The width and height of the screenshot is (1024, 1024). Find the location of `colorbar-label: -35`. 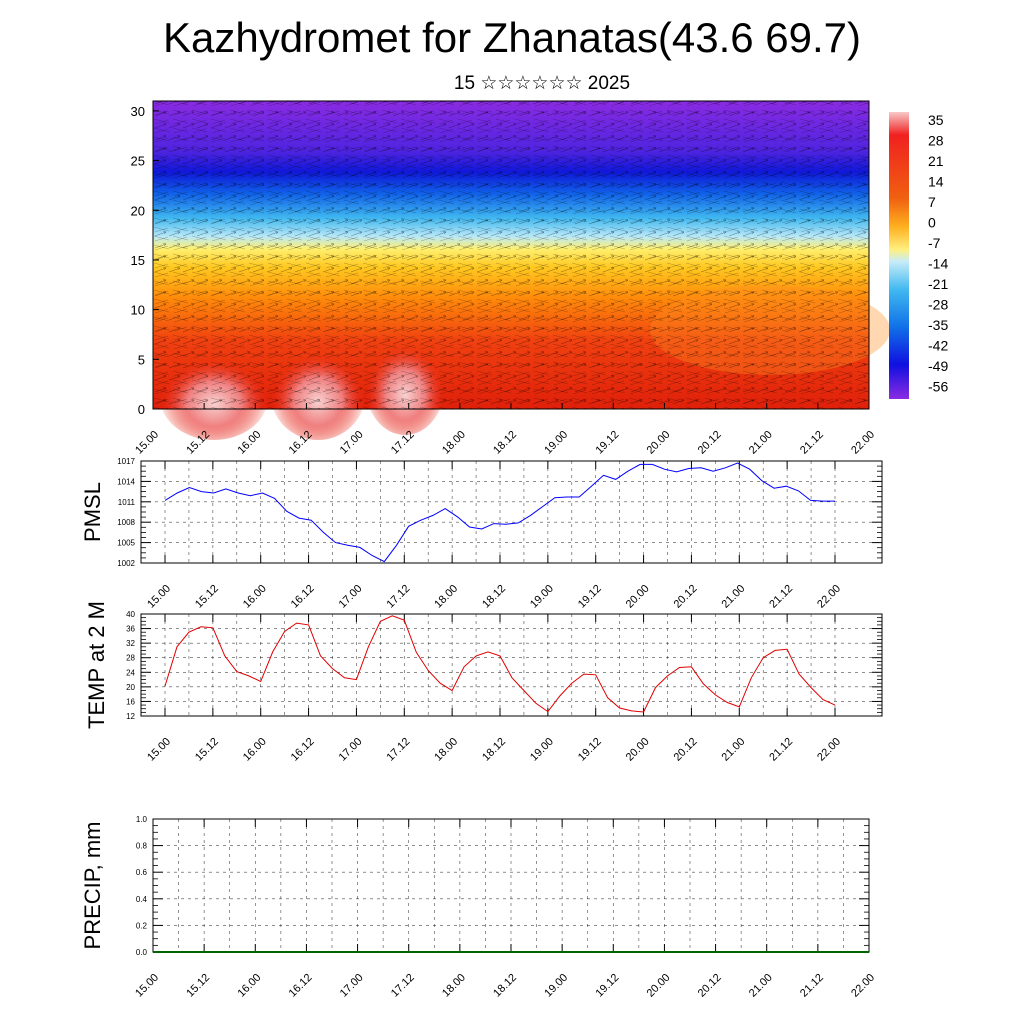

colorbar-label: -35 is located at coordinates (938, 325).